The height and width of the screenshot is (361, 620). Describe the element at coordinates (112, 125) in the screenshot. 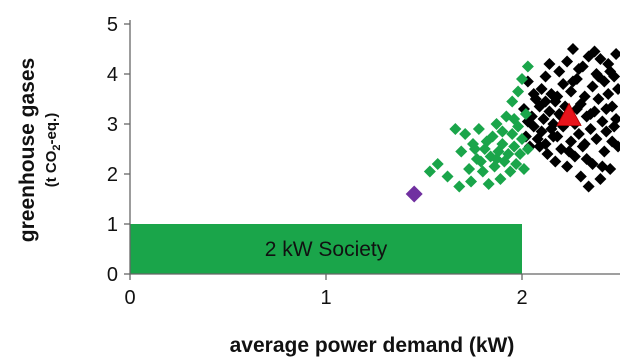

I see `y-tick-label: 3` at that location.